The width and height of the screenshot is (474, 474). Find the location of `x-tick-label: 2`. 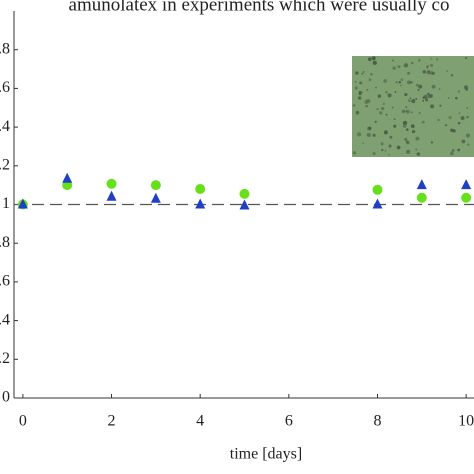

x-tick-label: 2 is located at coordinates (112, 421).